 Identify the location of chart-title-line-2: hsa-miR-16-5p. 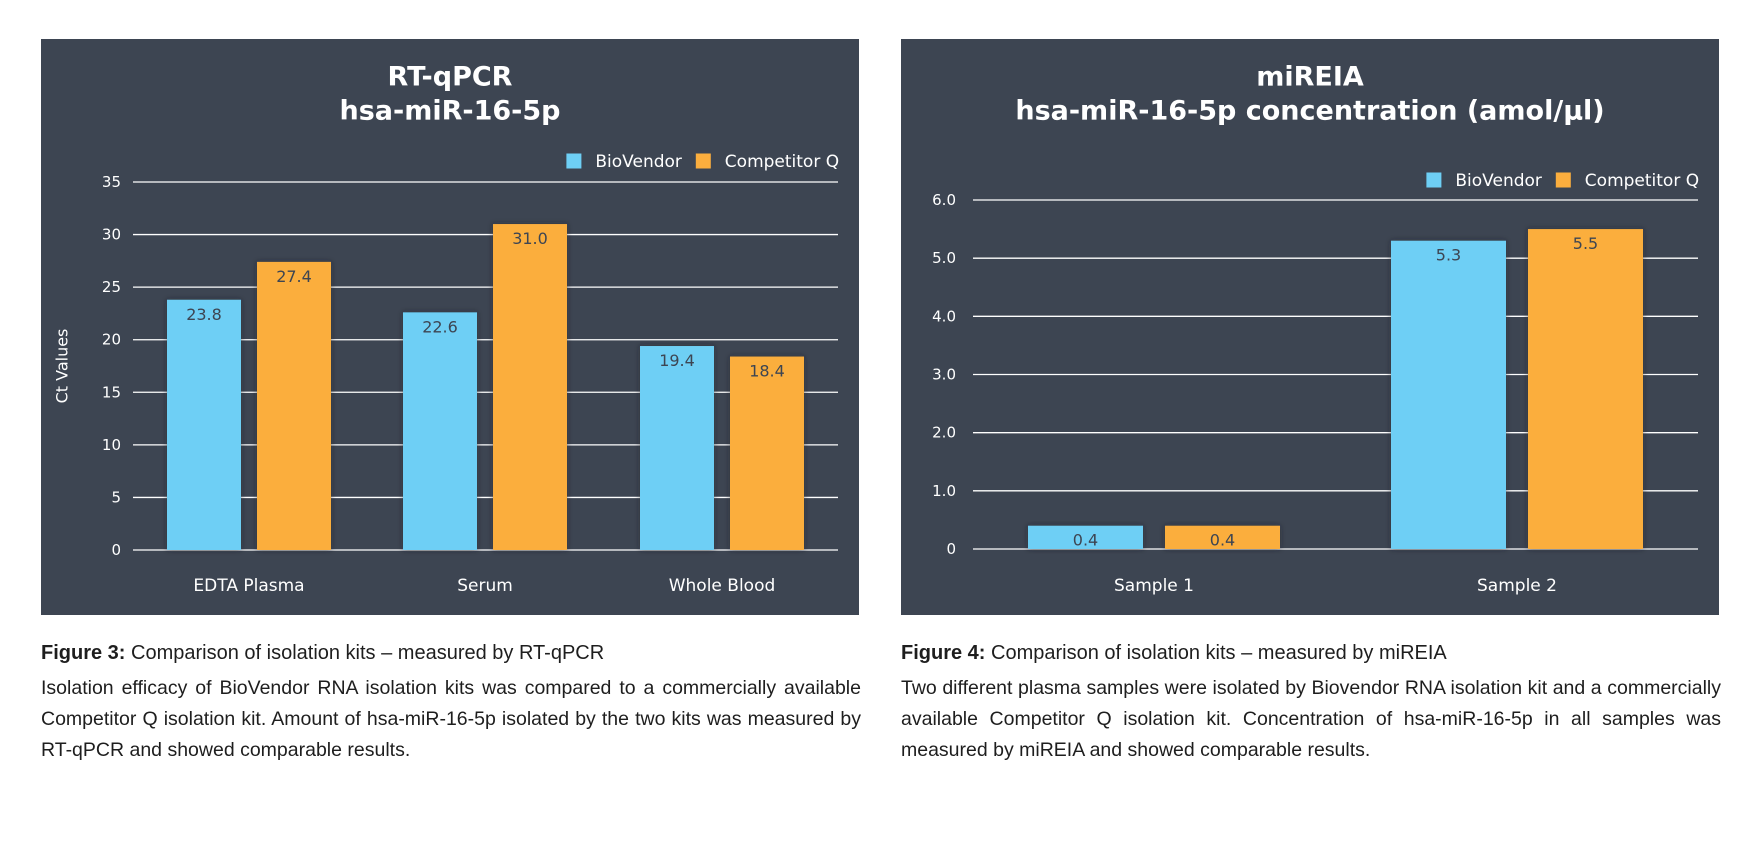
(450, 111).